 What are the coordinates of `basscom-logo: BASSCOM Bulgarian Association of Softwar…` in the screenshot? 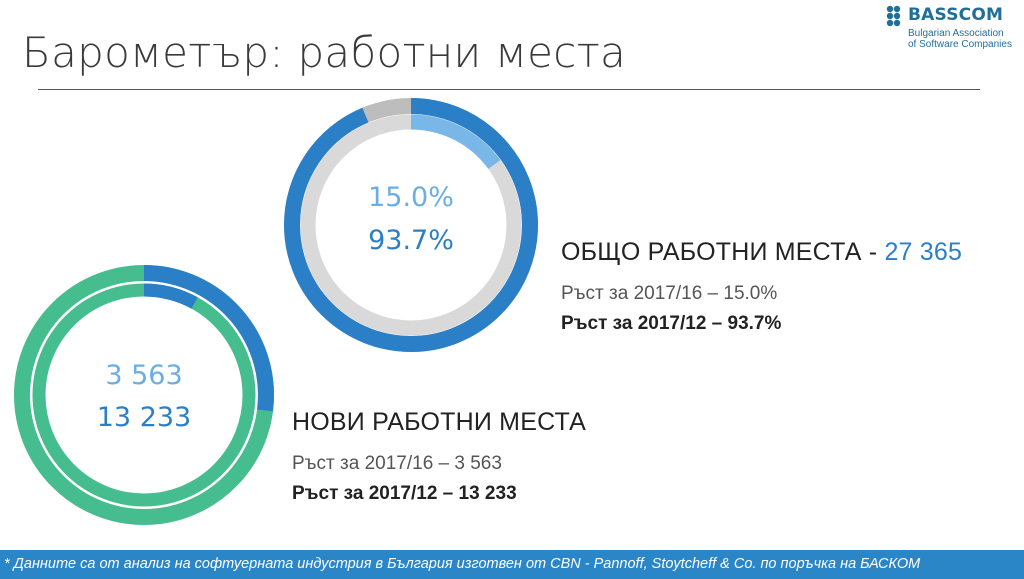 It's located at (954, 32).